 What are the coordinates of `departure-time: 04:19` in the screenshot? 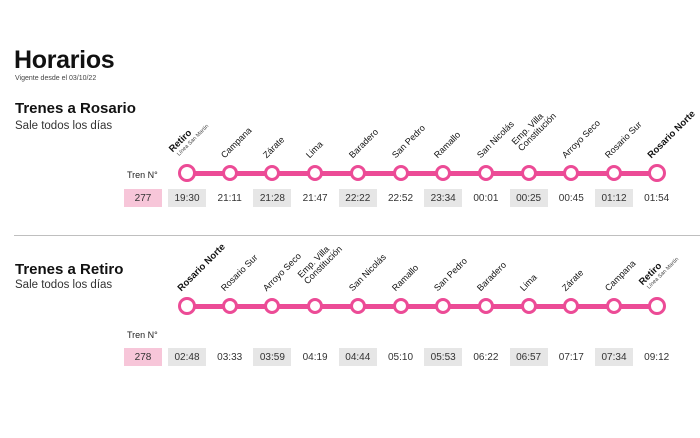 It's located at (315, 357).